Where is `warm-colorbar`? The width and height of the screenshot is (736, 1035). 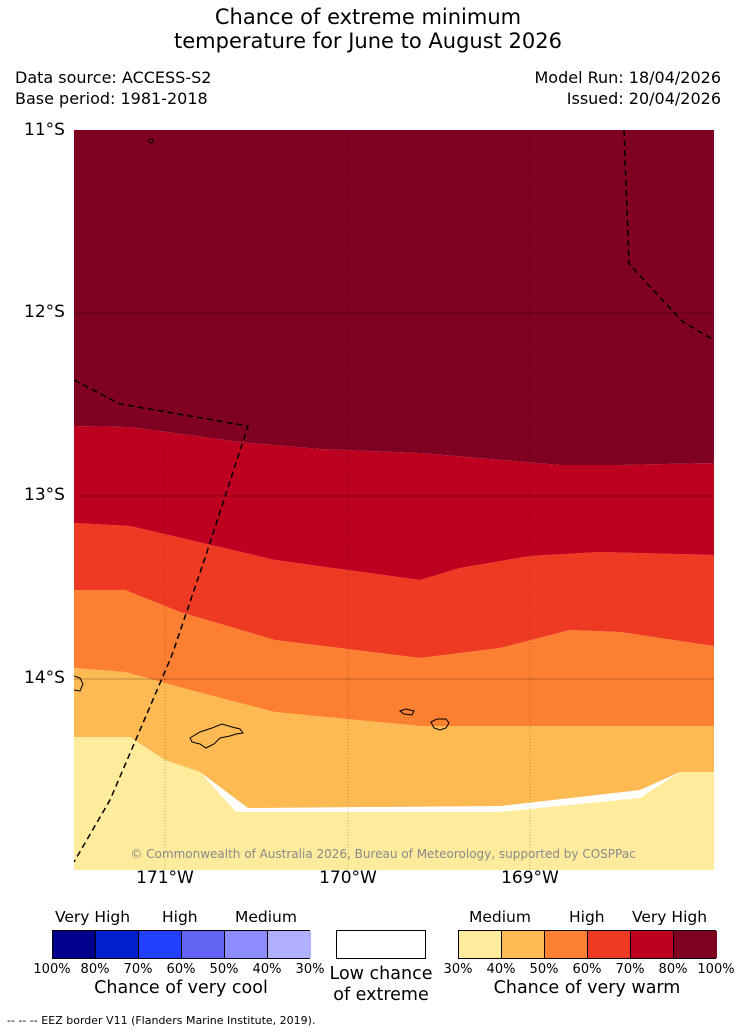 warm-colorbar is located at coordinates (587, 944).